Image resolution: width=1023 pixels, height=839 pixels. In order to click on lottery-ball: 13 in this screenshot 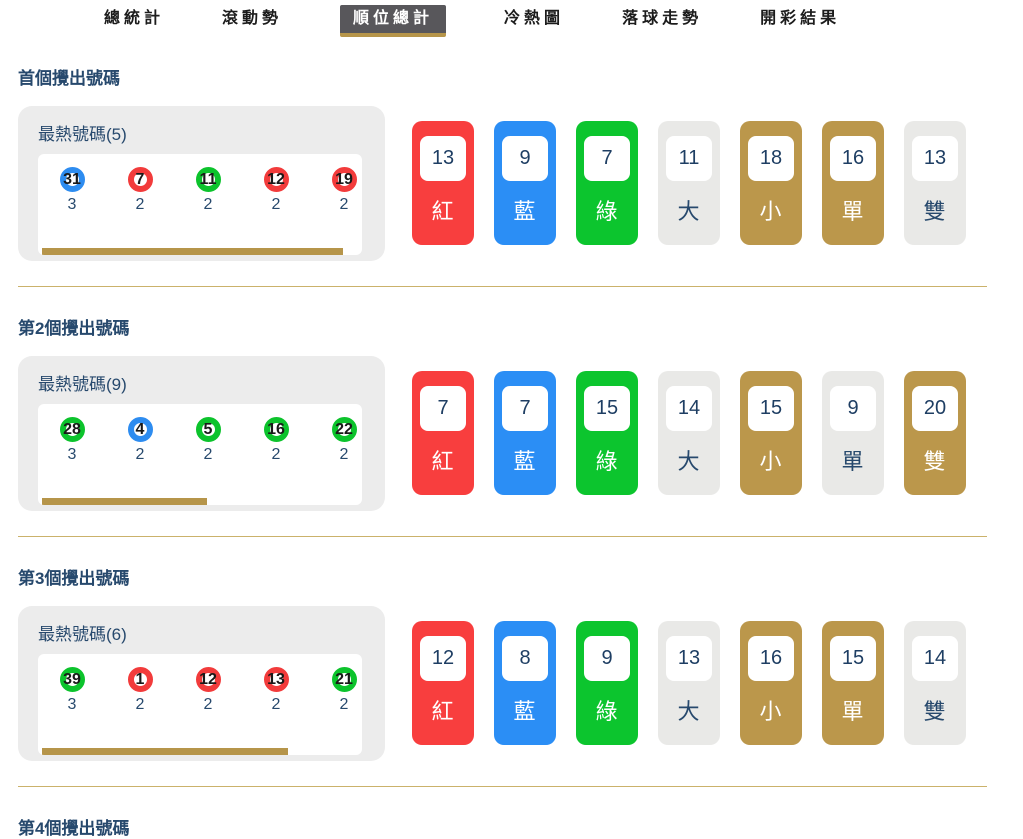, I will do `click(276, 679)`.